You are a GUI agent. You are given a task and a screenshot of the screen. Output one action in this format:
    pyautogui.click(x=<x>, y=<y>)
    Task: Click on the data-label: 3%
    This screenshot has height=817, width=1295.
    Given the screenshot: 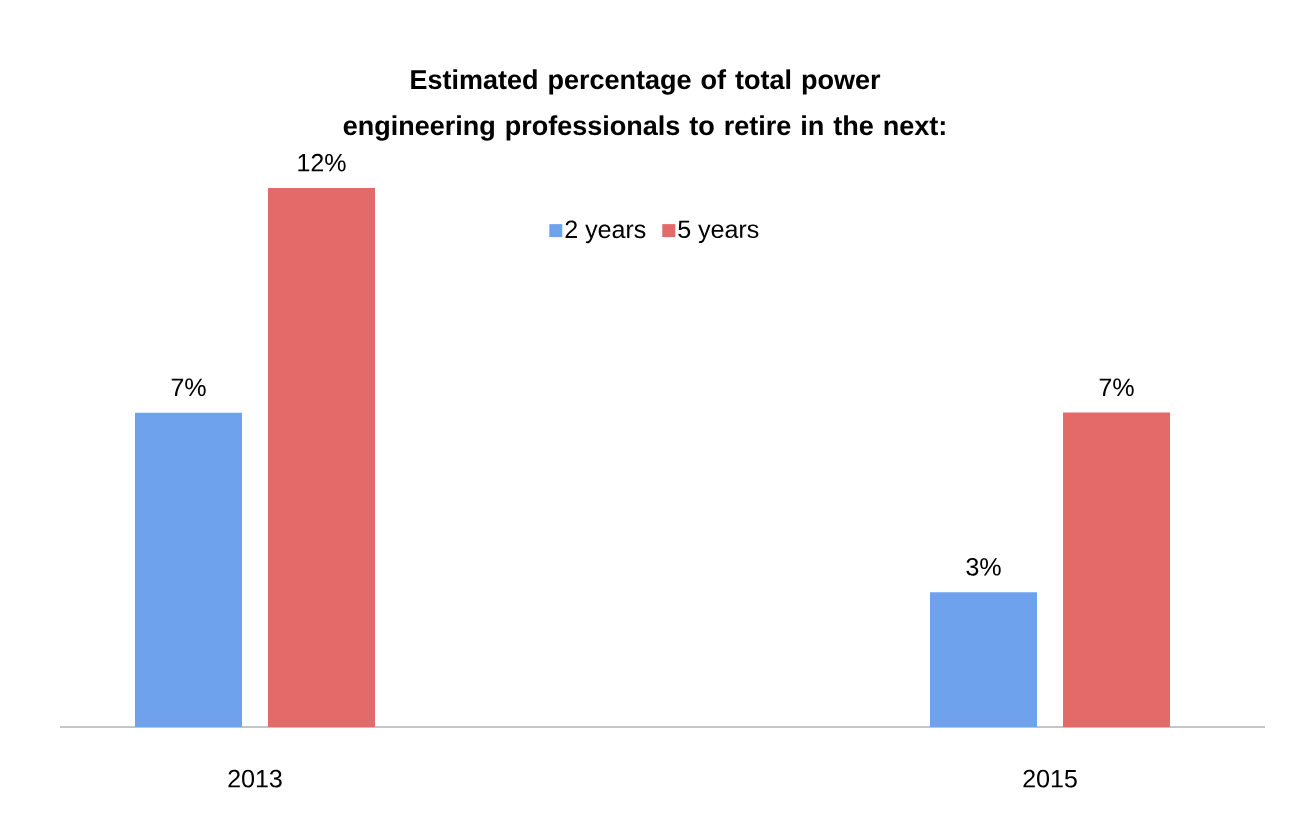 What is the action you would take?
    pyautogui.click(x=983, y=567)
    